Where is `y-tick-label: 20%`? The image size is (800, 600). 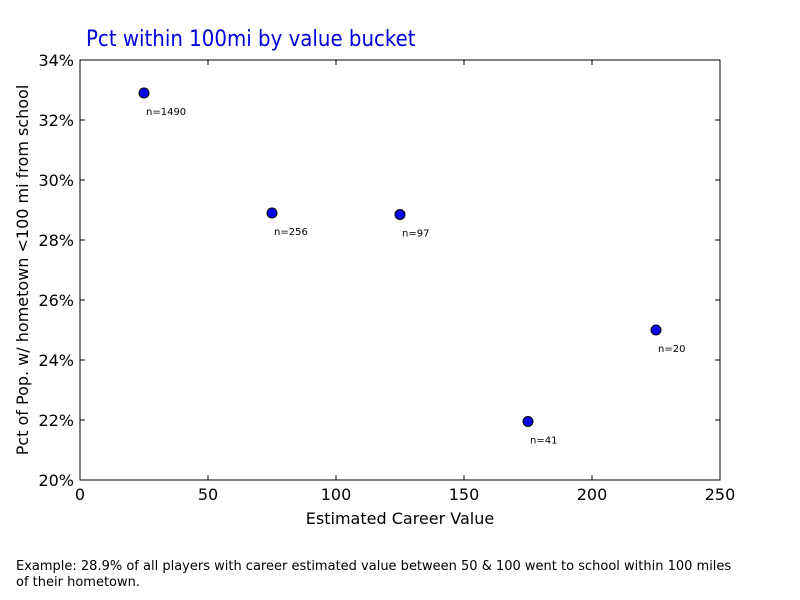 y-tick-label: 20% is located at coordinates (56, 480).